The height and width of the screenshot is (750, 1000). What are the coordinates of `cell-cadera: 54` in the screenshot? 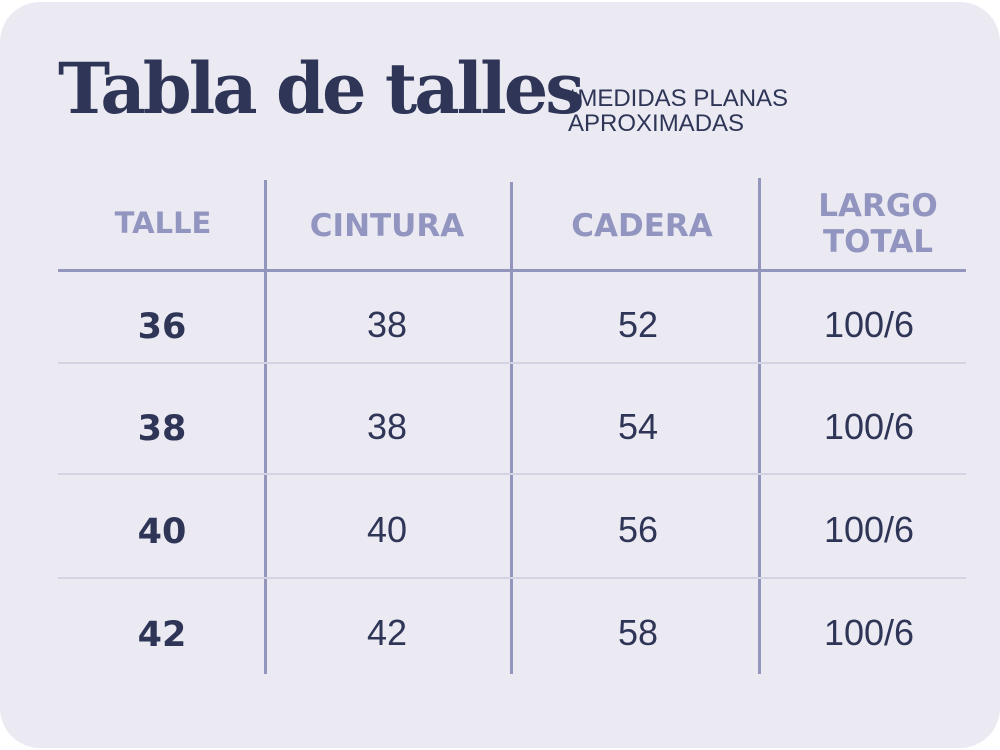 It's located at (638, 426).